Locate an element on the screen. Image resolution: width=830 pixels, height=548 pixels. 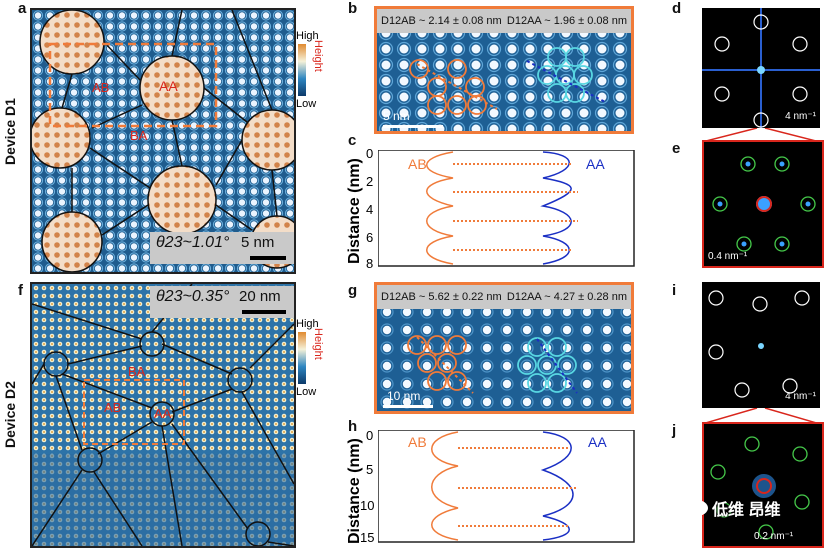
zoom-connector-i-j is located at coordinates (761, 416).